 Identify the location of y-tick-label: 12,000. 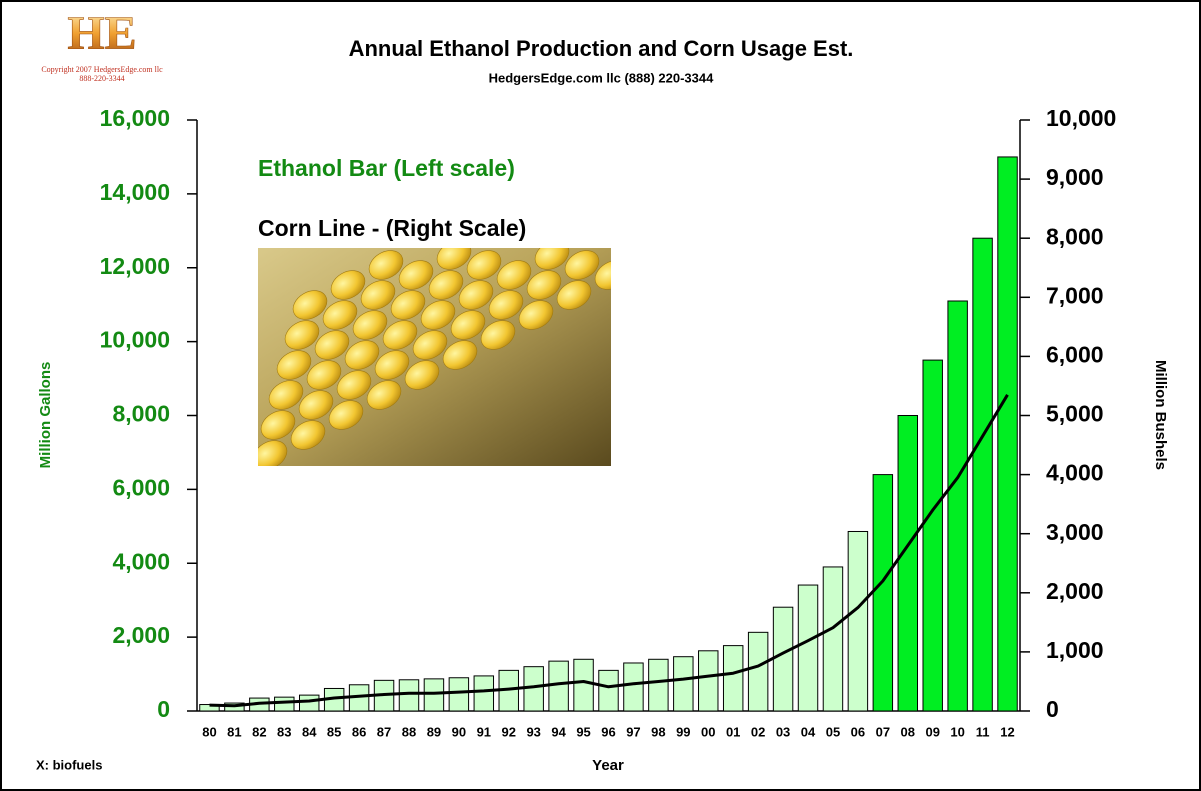
(135, 266).